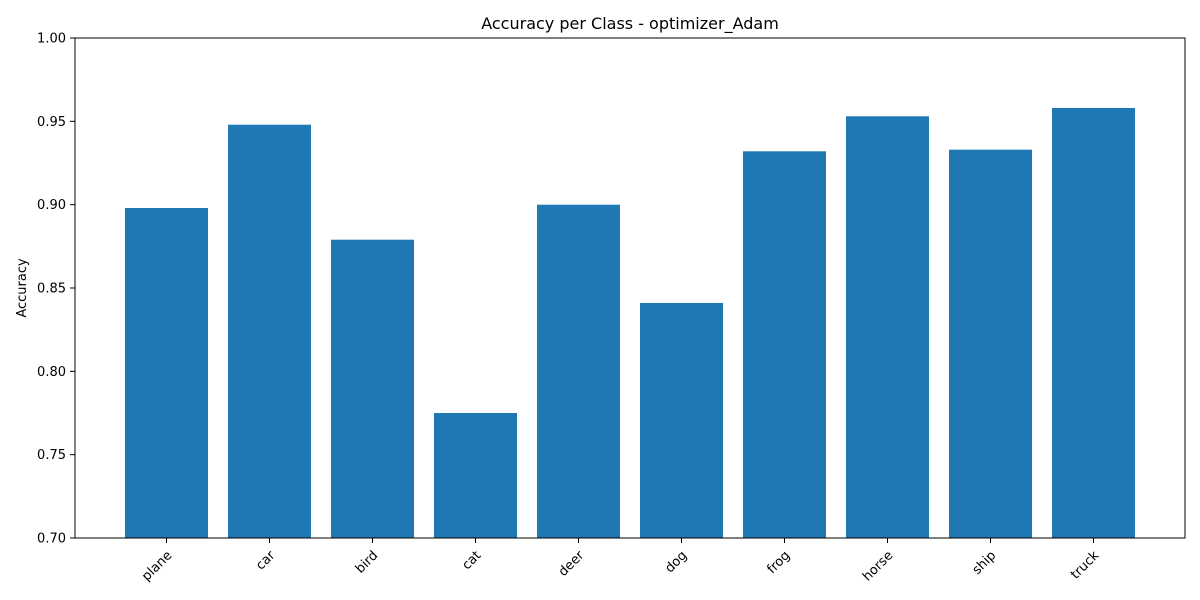 The width and height of the screenshot is (1200, 600). Describe the element at coordinates (367, 562) in the screenshot. I see `x-tick-label-bird: bird` at that location.